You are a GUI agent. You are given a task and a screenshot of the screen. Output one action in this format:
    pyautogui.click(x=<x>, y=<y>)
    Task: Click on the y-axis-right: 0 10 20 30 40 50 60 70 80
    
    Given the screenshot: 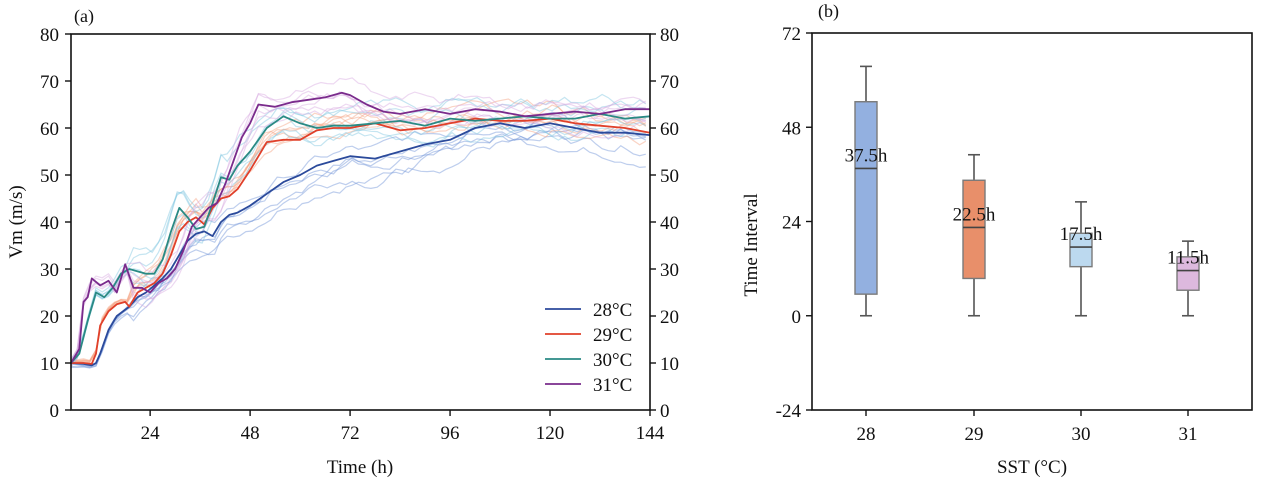 What is the action you would take?
    pyautogui.click(x=664, y=223)
    